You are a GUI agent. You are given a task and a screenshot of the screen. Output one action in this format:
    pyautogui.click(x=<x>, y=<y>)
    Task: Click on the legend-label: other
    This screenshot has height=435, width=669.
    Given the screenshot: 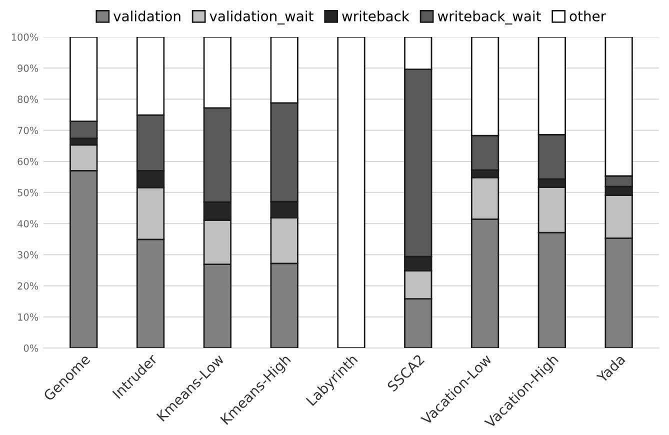 What is the action you would take?
    pyautogui.click(x=588, y=16)
    